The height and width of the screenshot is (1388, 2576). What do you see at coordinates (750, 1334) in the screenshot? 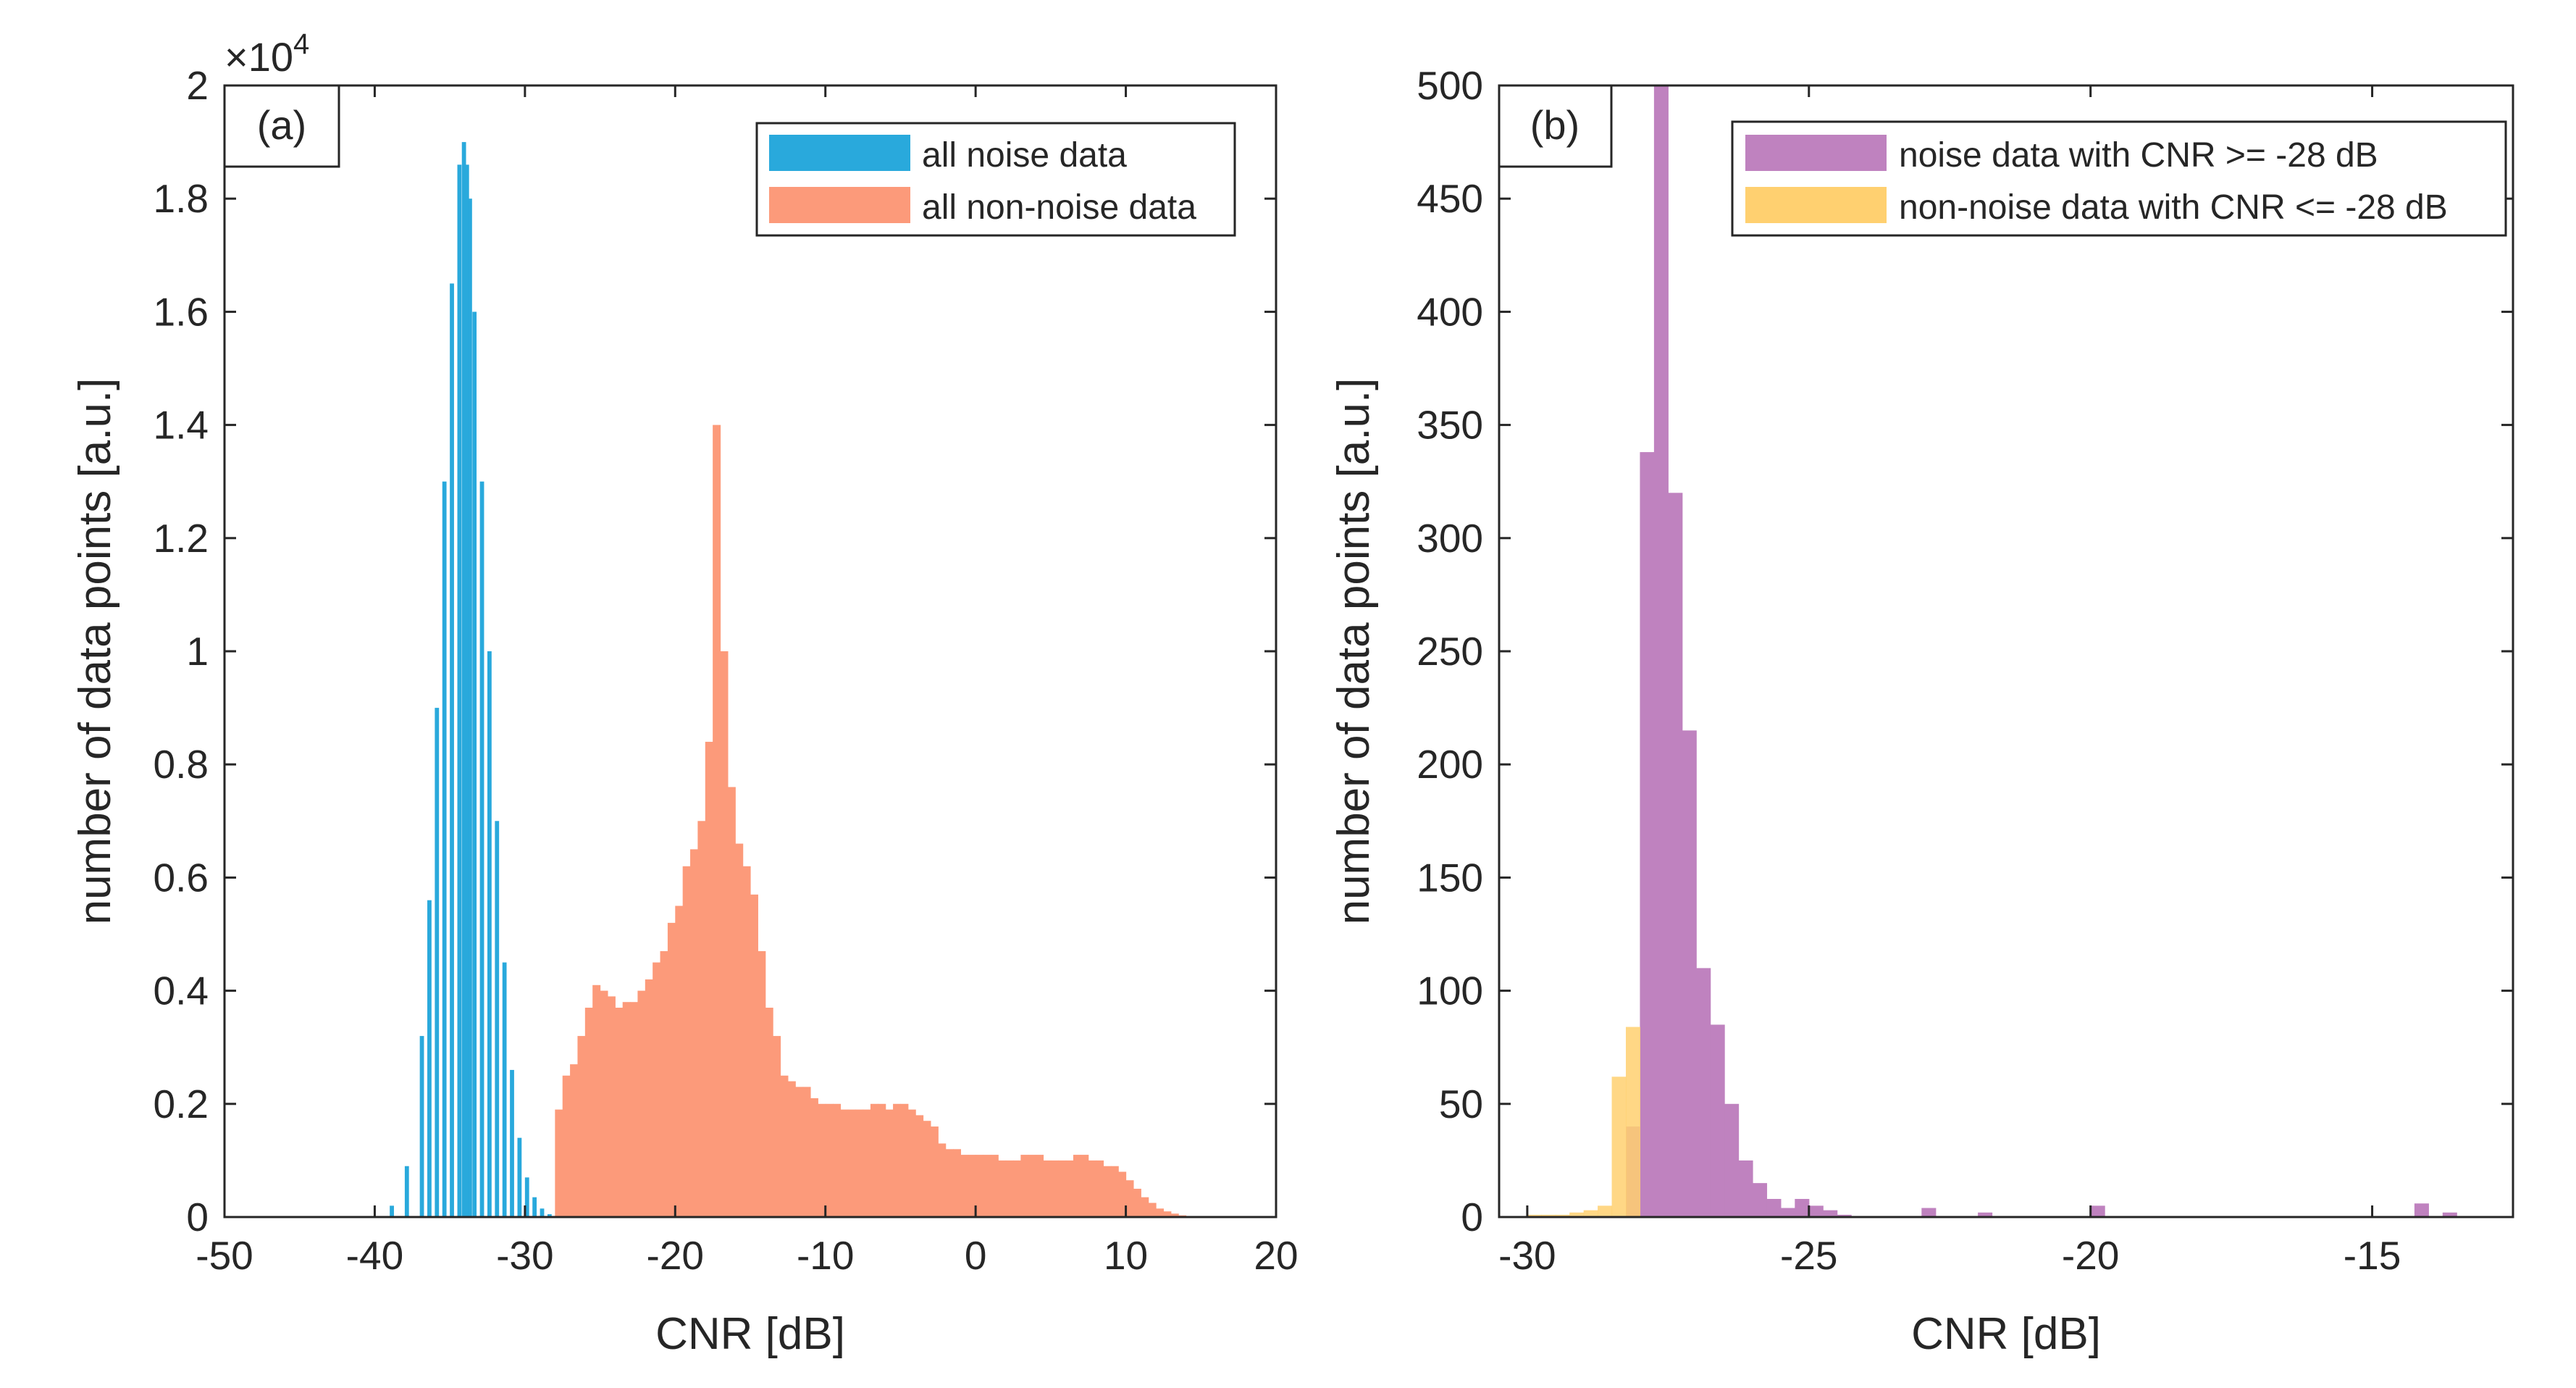
I see `x-axis-label-a: CNR [dB]` at bounding box center [750, 1334].